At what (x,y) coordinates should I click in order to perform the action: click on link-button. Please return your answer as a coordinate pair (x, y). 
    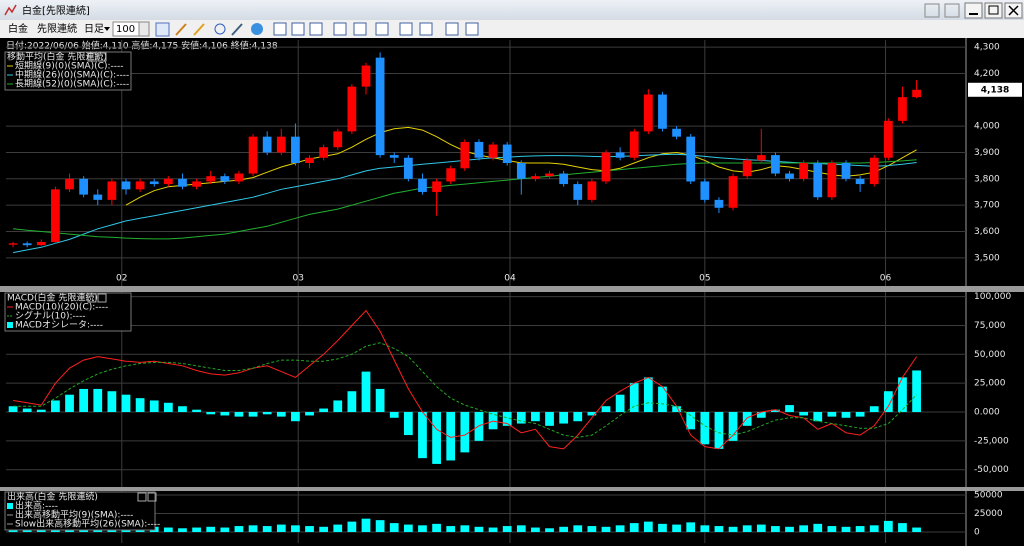
    Looking at the image, I should click on (952, 10).